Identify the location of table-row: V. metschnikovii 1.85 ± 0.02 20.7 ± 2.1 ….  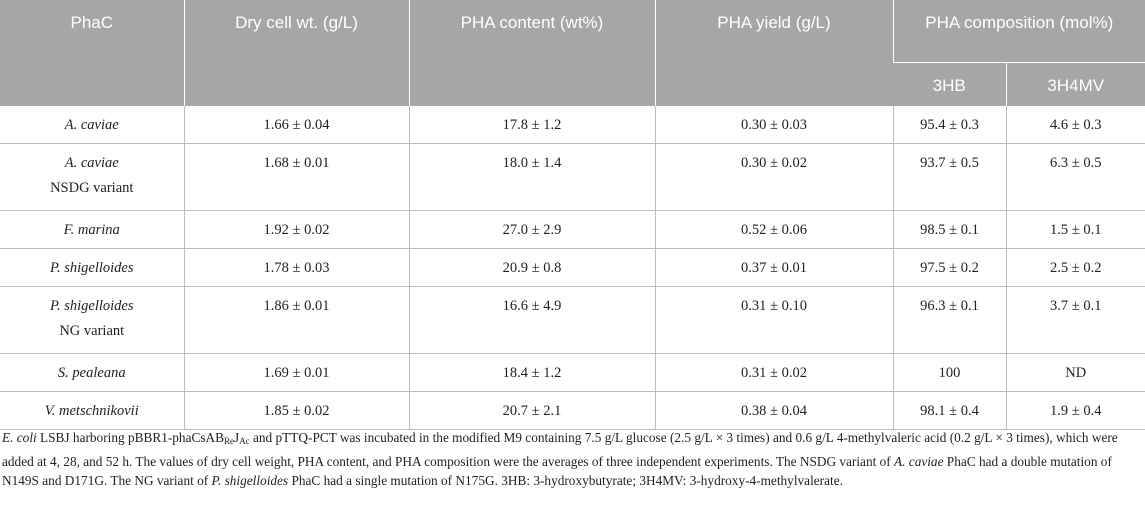
(572, 410).